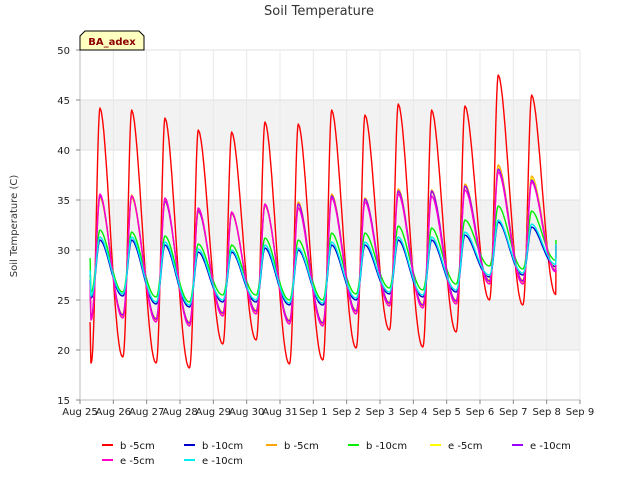 The image size is (640, 480). Describe the element at coordinates (279, 412) in the screenshot. I see `x-tick-label: Aug 31` at that location.